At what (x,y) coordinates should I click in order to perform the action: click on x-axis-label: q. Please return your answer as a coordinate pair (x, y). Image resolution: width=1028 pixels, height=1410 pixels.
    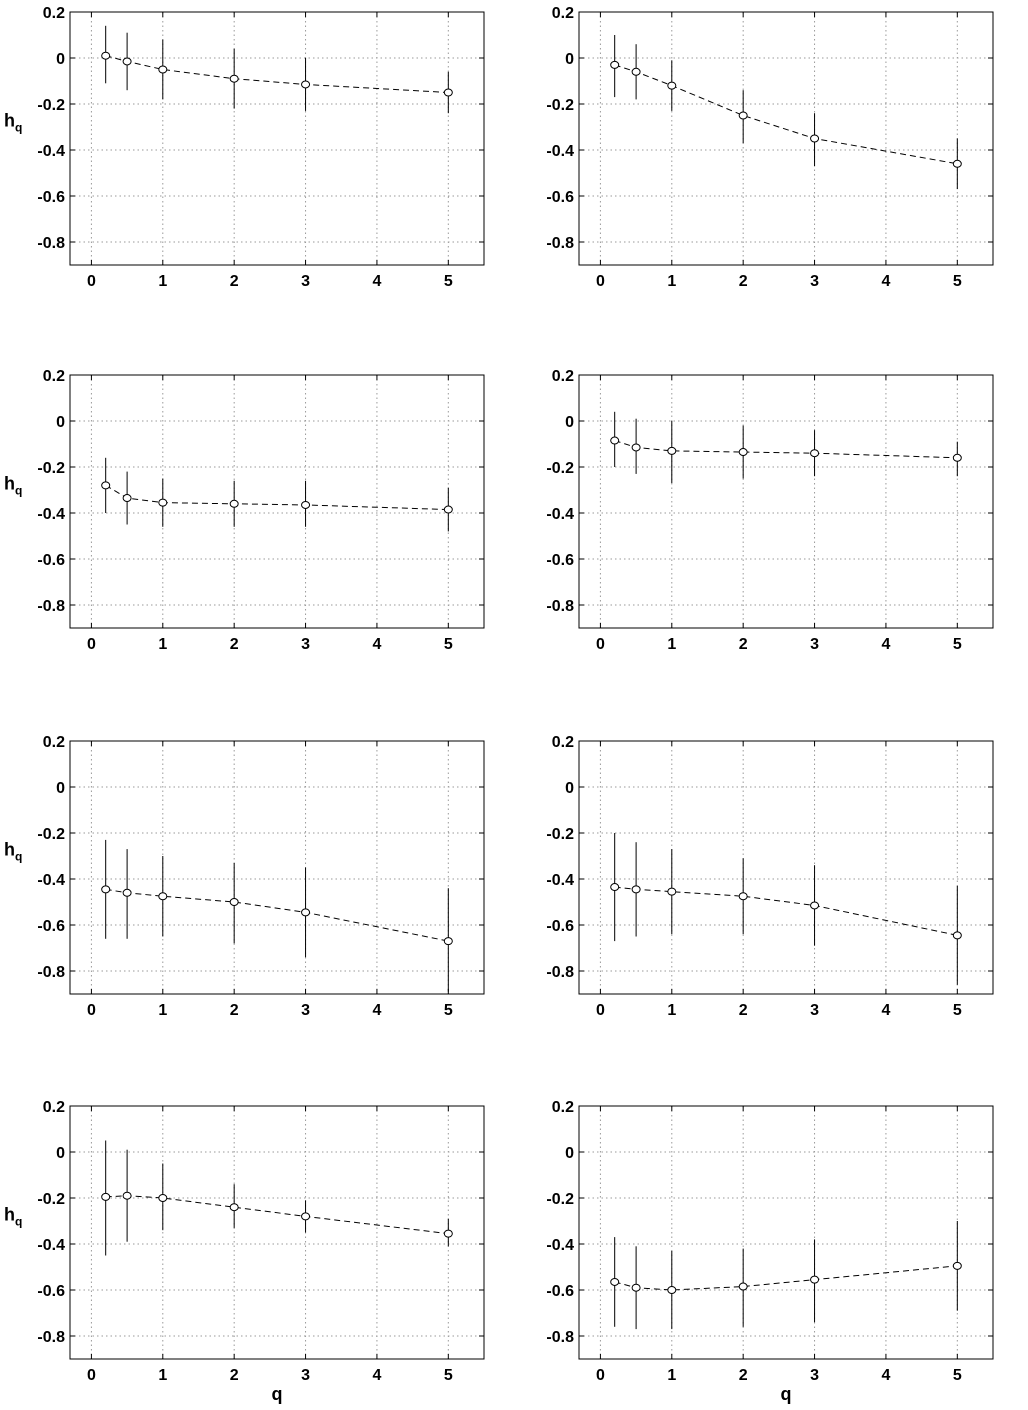
    Looking at the image, I should click on (786, 1394).